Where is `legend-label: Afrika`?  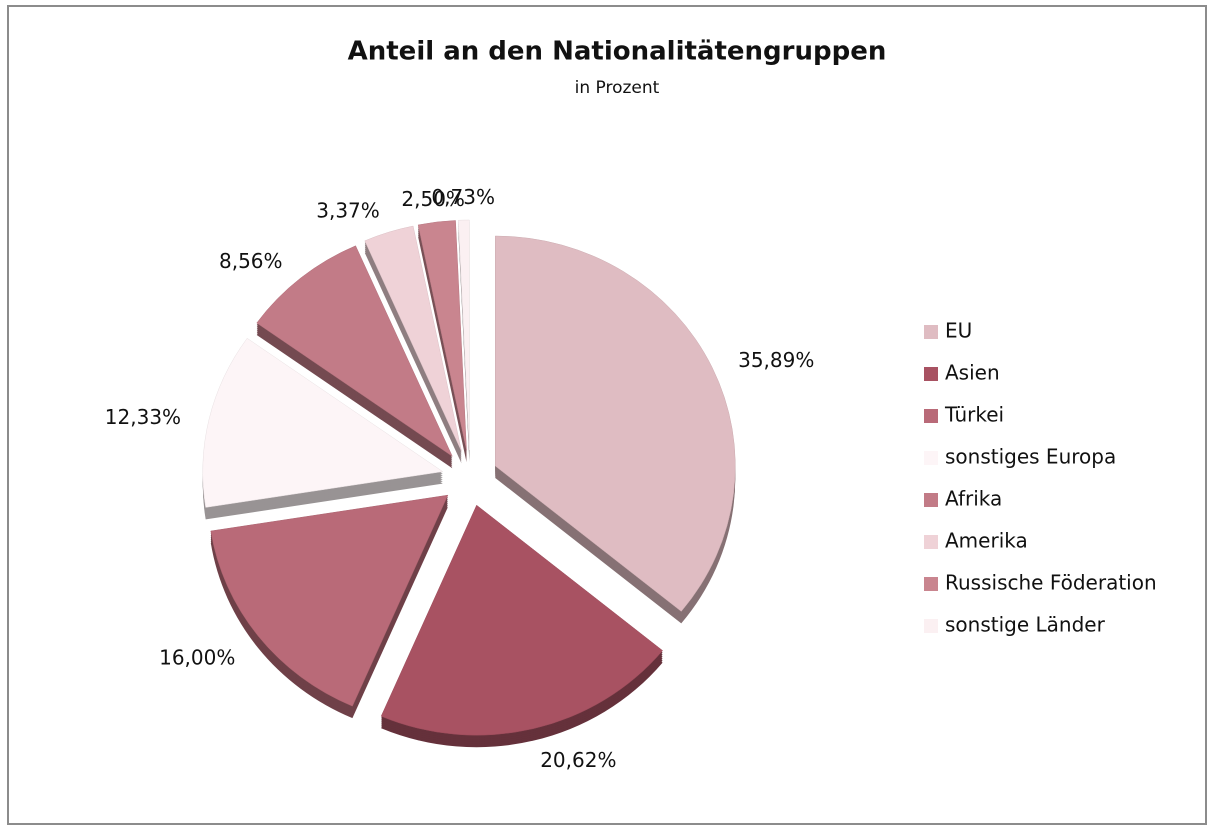 legend-label: Afrika is located at coordinates (973, 499).